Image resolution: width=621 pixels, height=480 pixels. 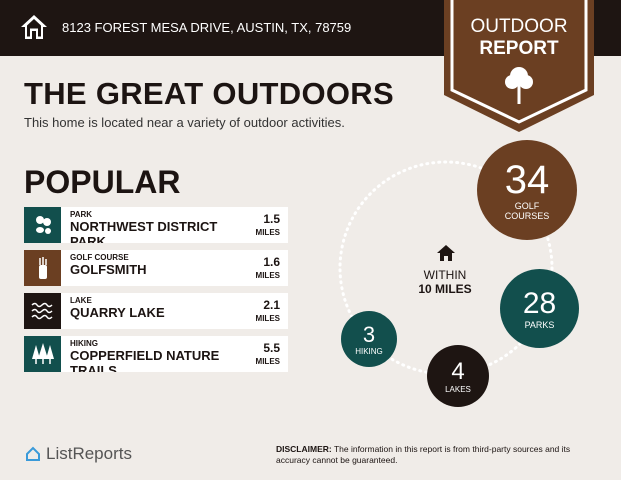 I want to click on lakes-bubble: 4 LAKES, so click(x=458, y=376).